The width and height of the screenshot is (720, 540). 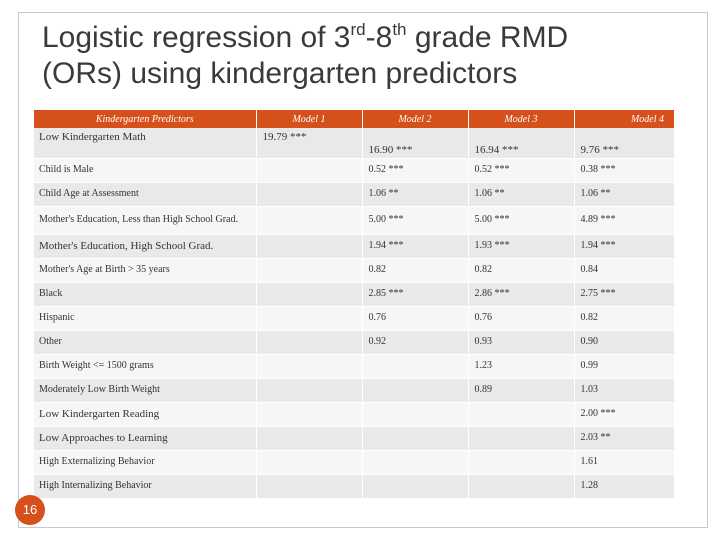 What do you see at coordinates (624, 318) in the screenshot?
I see `model-4-cell: 0.82` at bounding box center [624, 318].